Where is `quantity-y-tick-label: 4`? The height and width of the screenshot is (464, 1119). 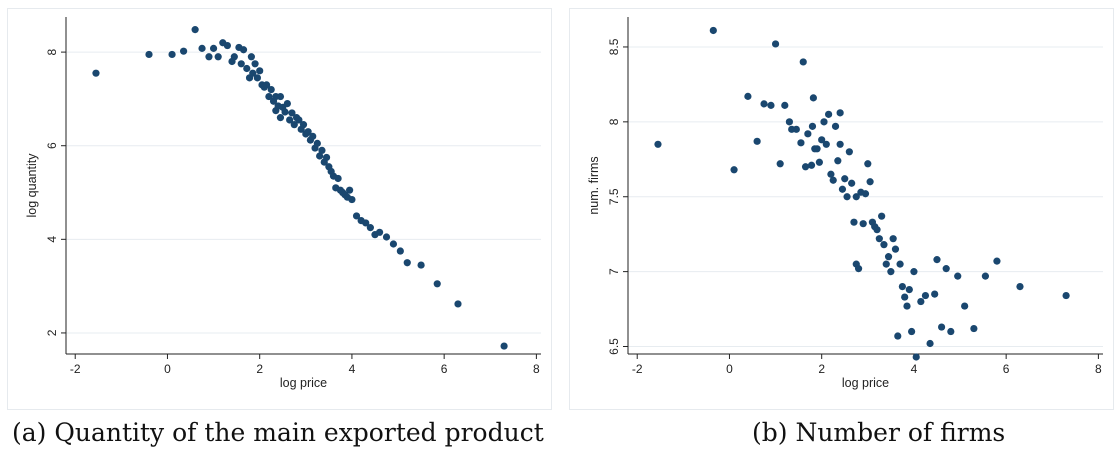
quantity-y-tick-label: 4 is located at coordinates (52, 239).